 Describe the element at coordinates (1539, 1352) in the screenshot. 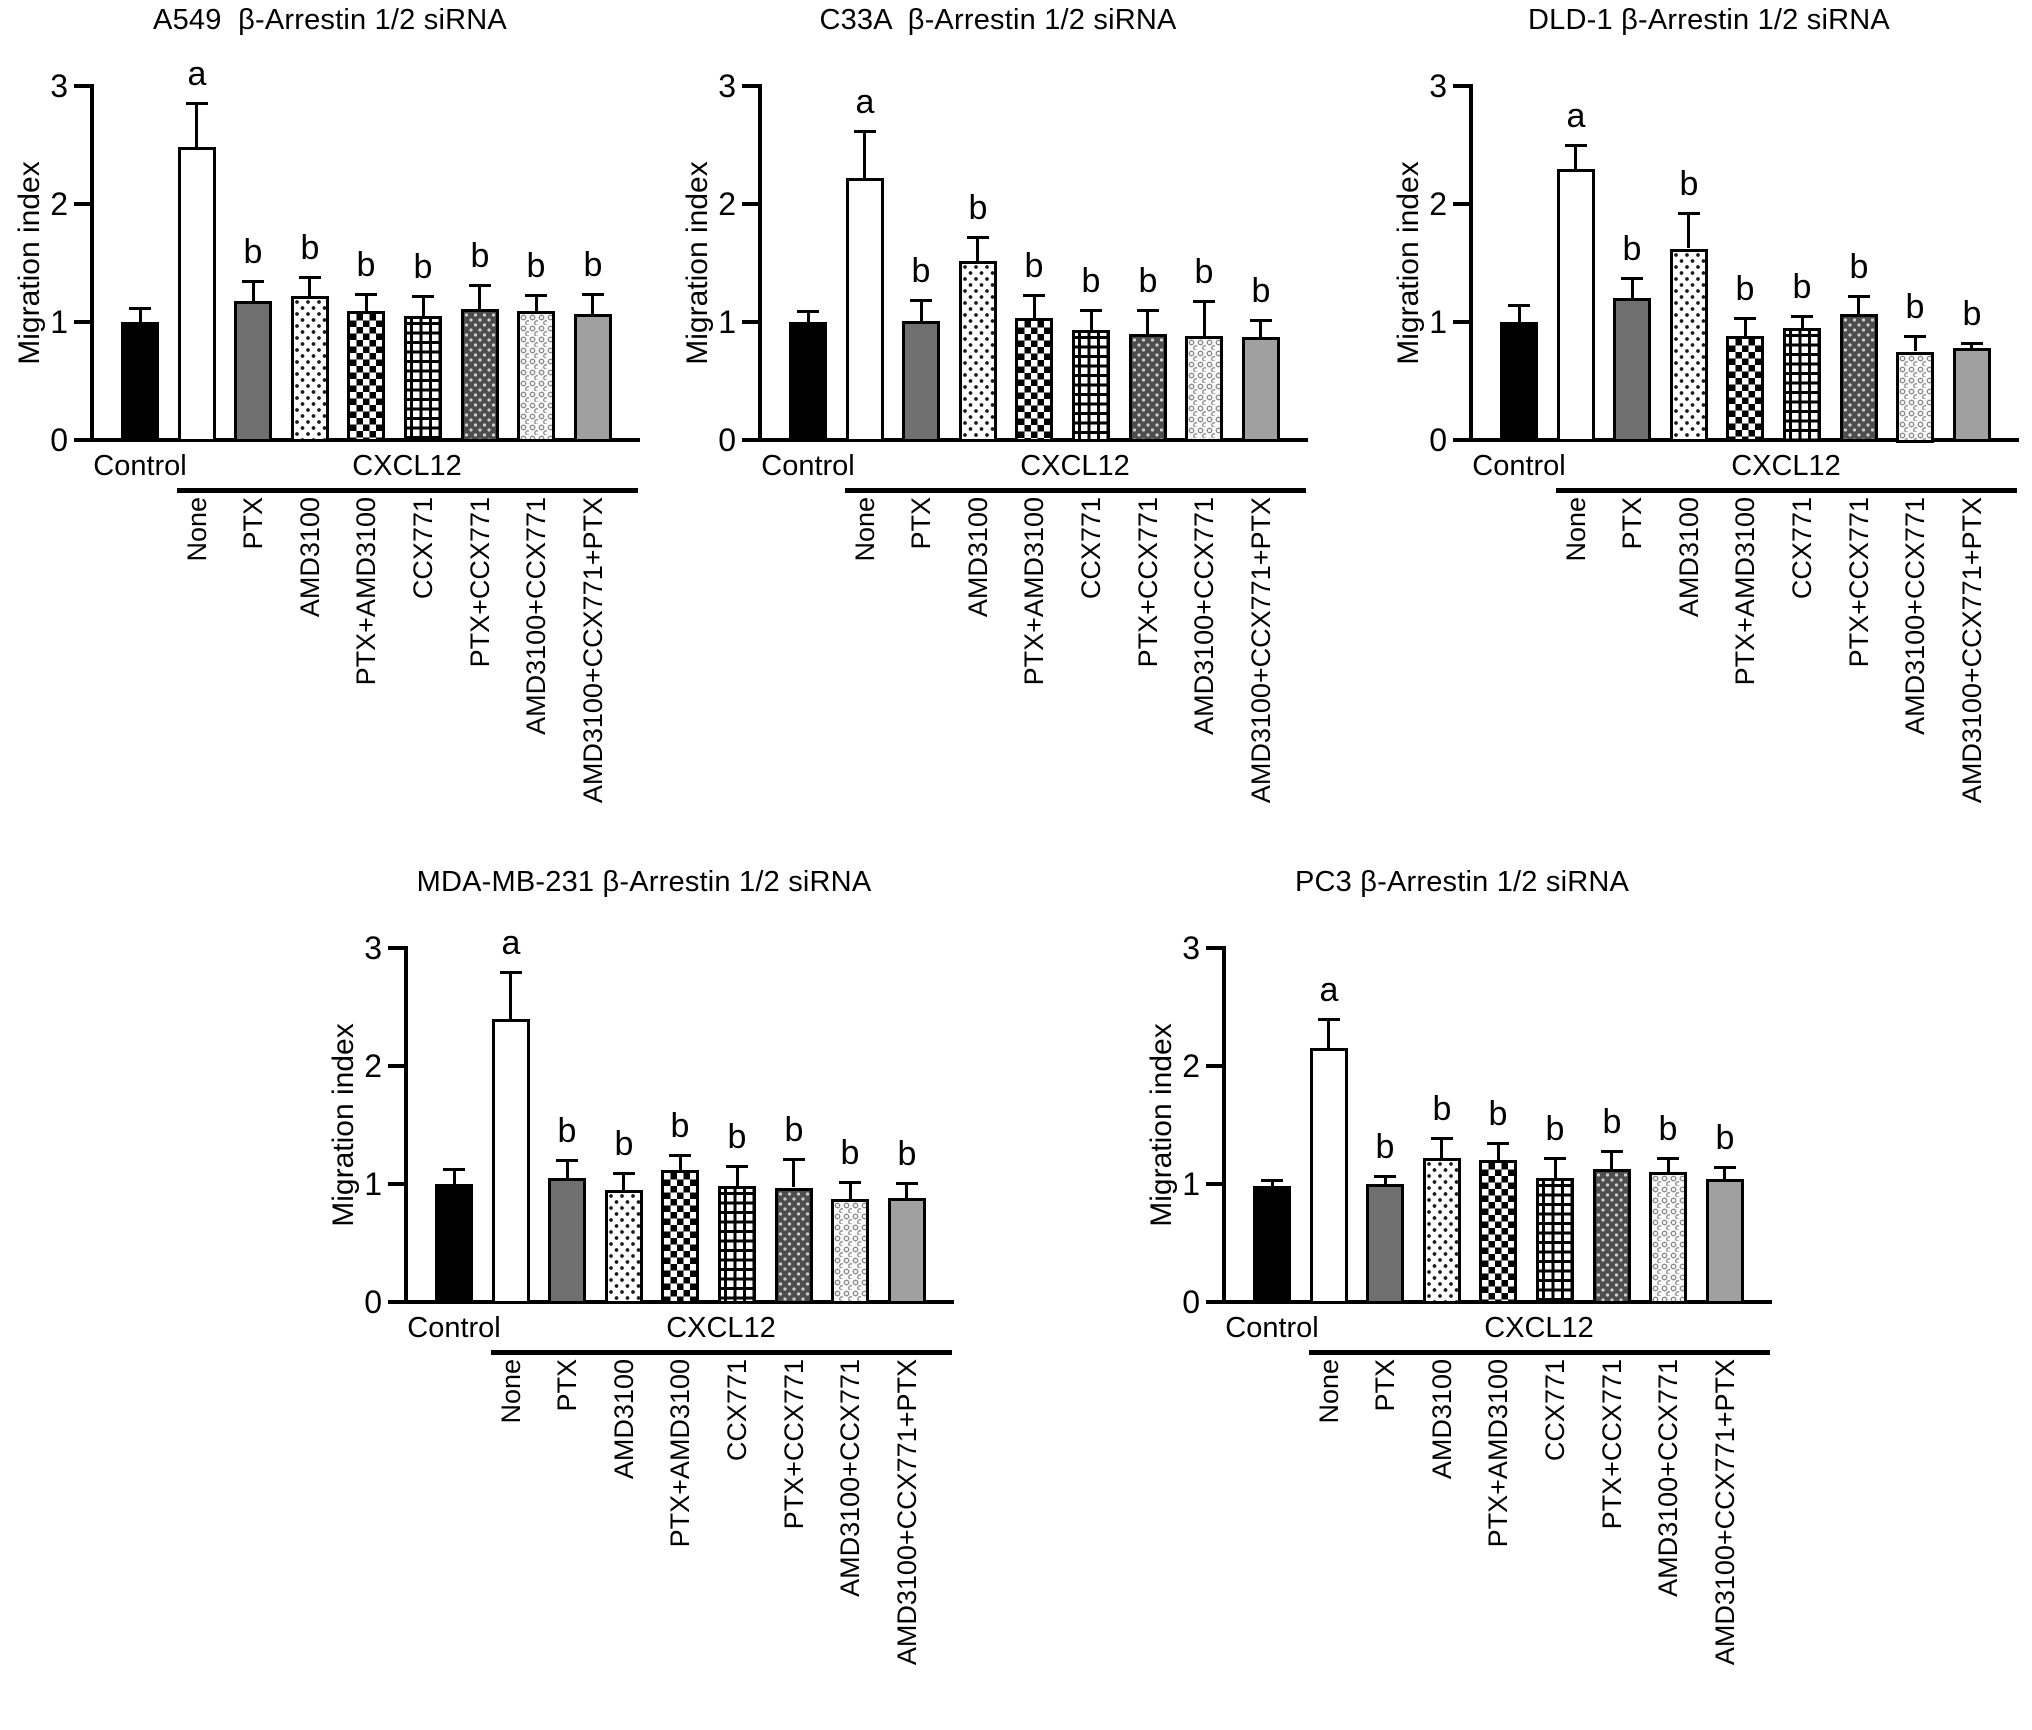

I see `cxcl12-bracket` at that location.